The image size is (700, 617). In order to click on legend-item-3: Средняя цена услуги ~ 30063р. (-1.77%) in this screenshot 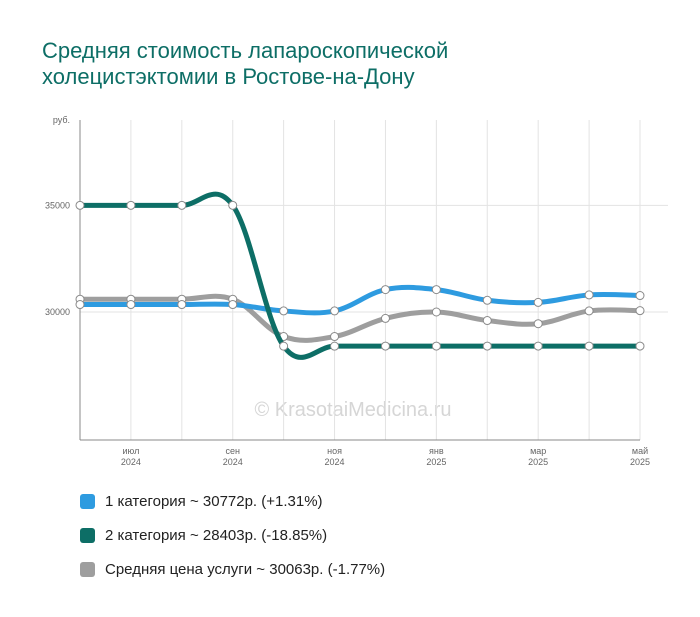, I will do `click(232, 569)`.